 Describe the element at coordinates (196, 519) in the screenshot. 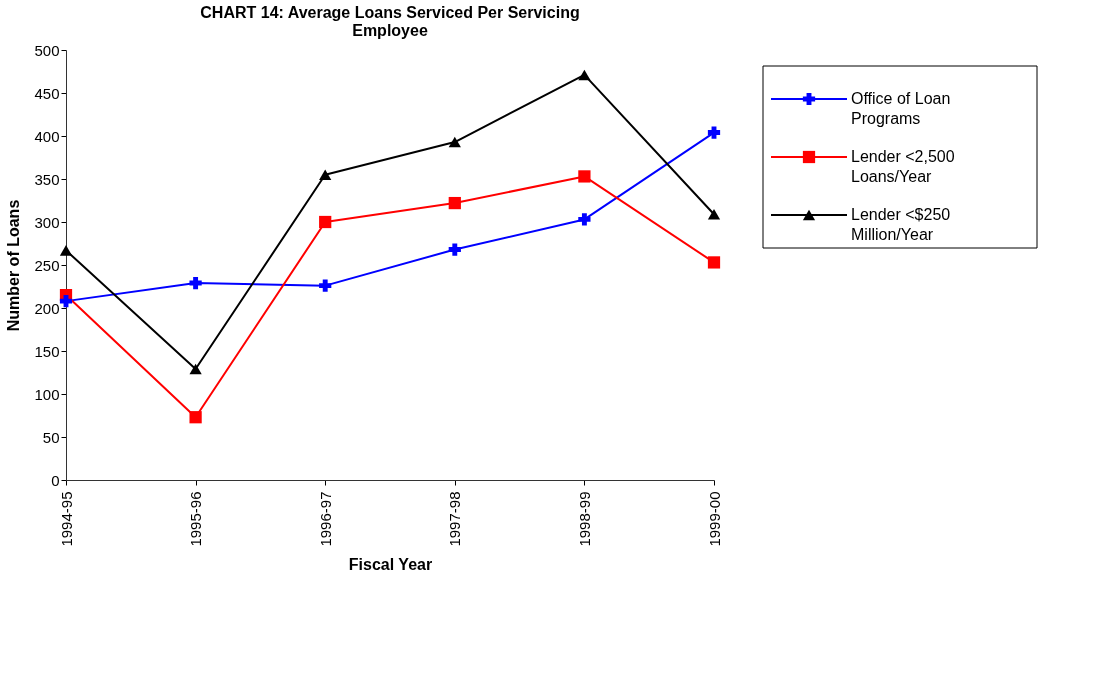

I see `x-tick-label: 1995-96` at that location.